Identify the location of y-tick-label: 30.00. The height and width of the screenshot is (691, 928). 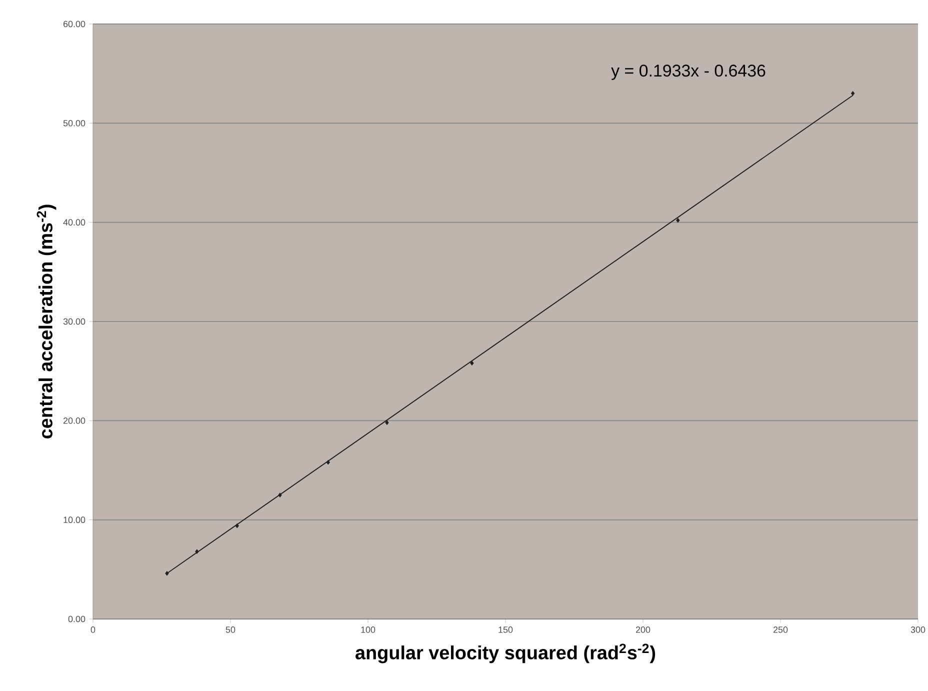
(74, 321).